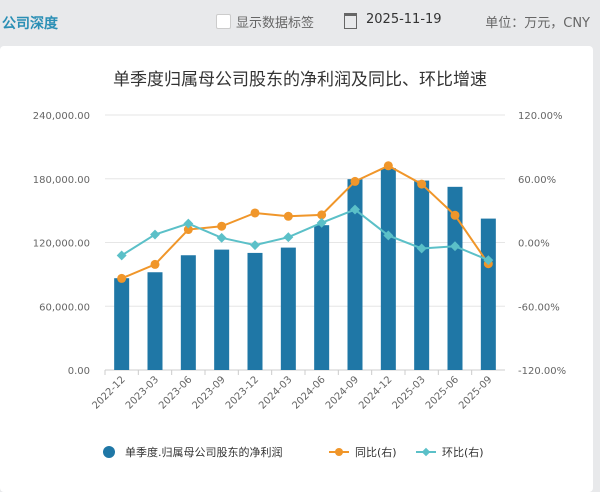 This screenshot has width=600, height=492. I want to click on right-tick-label: -120.00%, so click(542, 371).